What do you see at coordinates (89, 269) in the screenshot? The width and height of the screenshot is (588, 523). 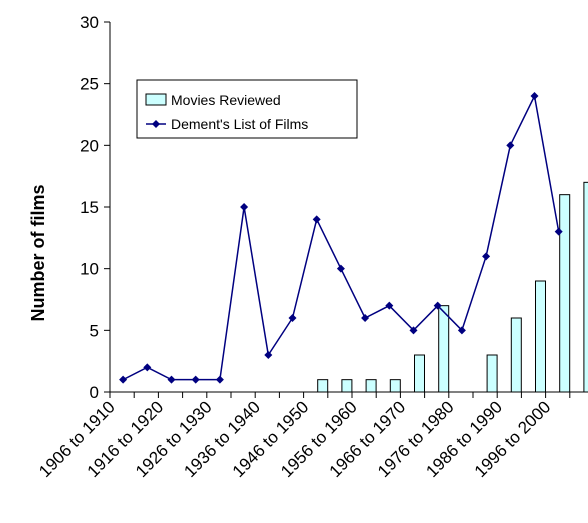 I see `y-tick-label: 10` at bounding box center [89, 269].